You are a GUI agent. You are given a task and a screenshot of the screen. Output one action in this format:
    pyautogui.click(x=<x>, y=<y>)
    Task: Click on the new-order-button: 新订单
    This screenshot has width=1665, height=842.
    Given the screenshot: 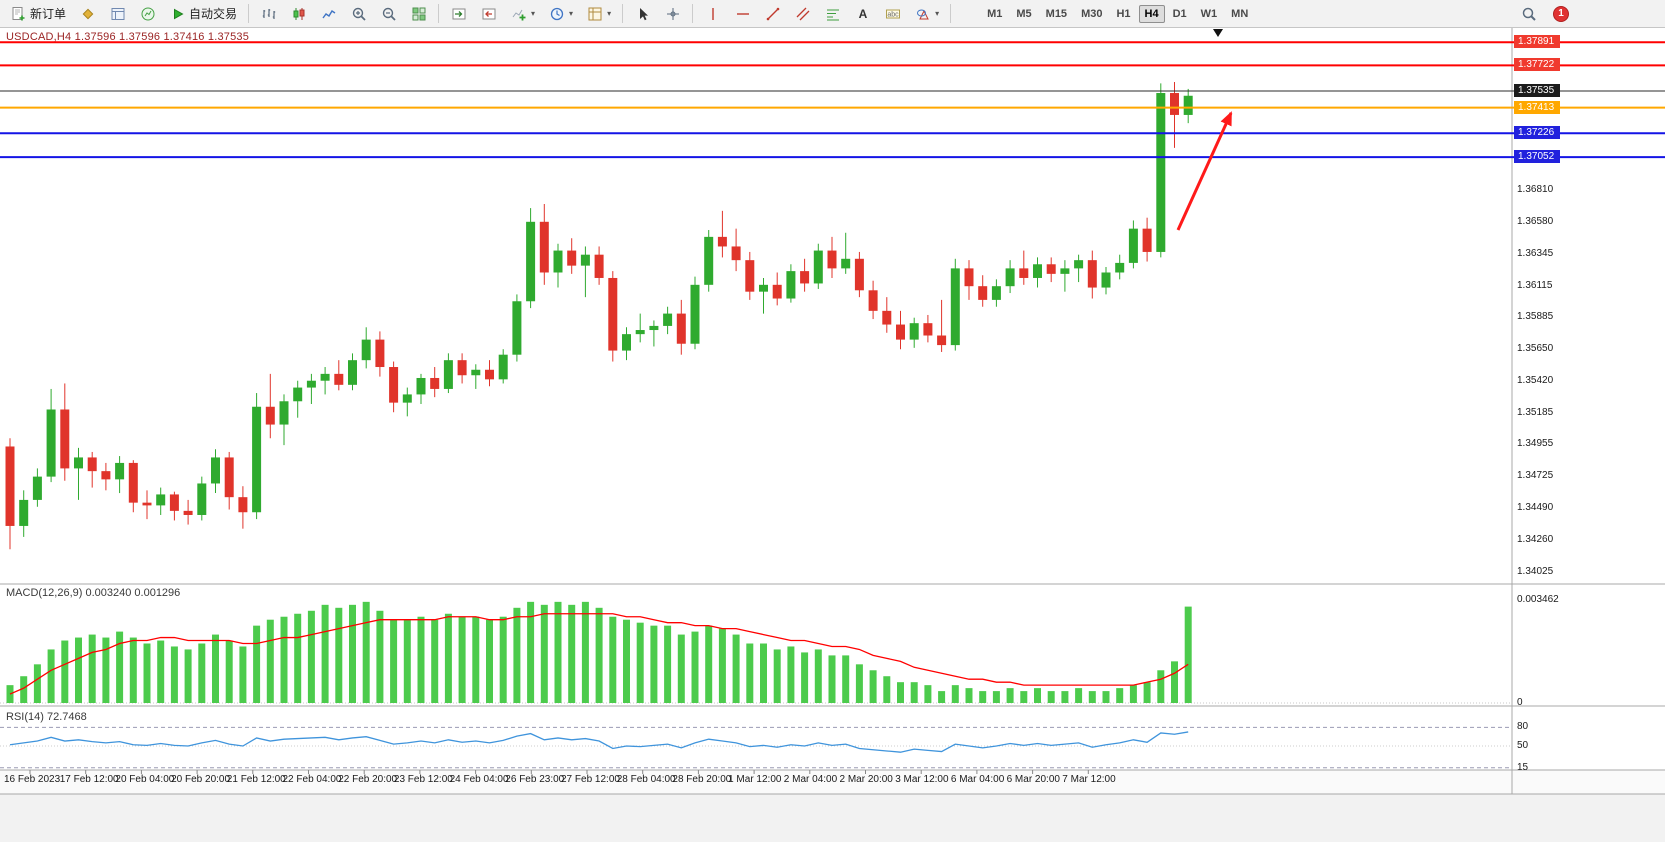 What is the action you would take?
    pyautogui.click(x=38, y=13)
    